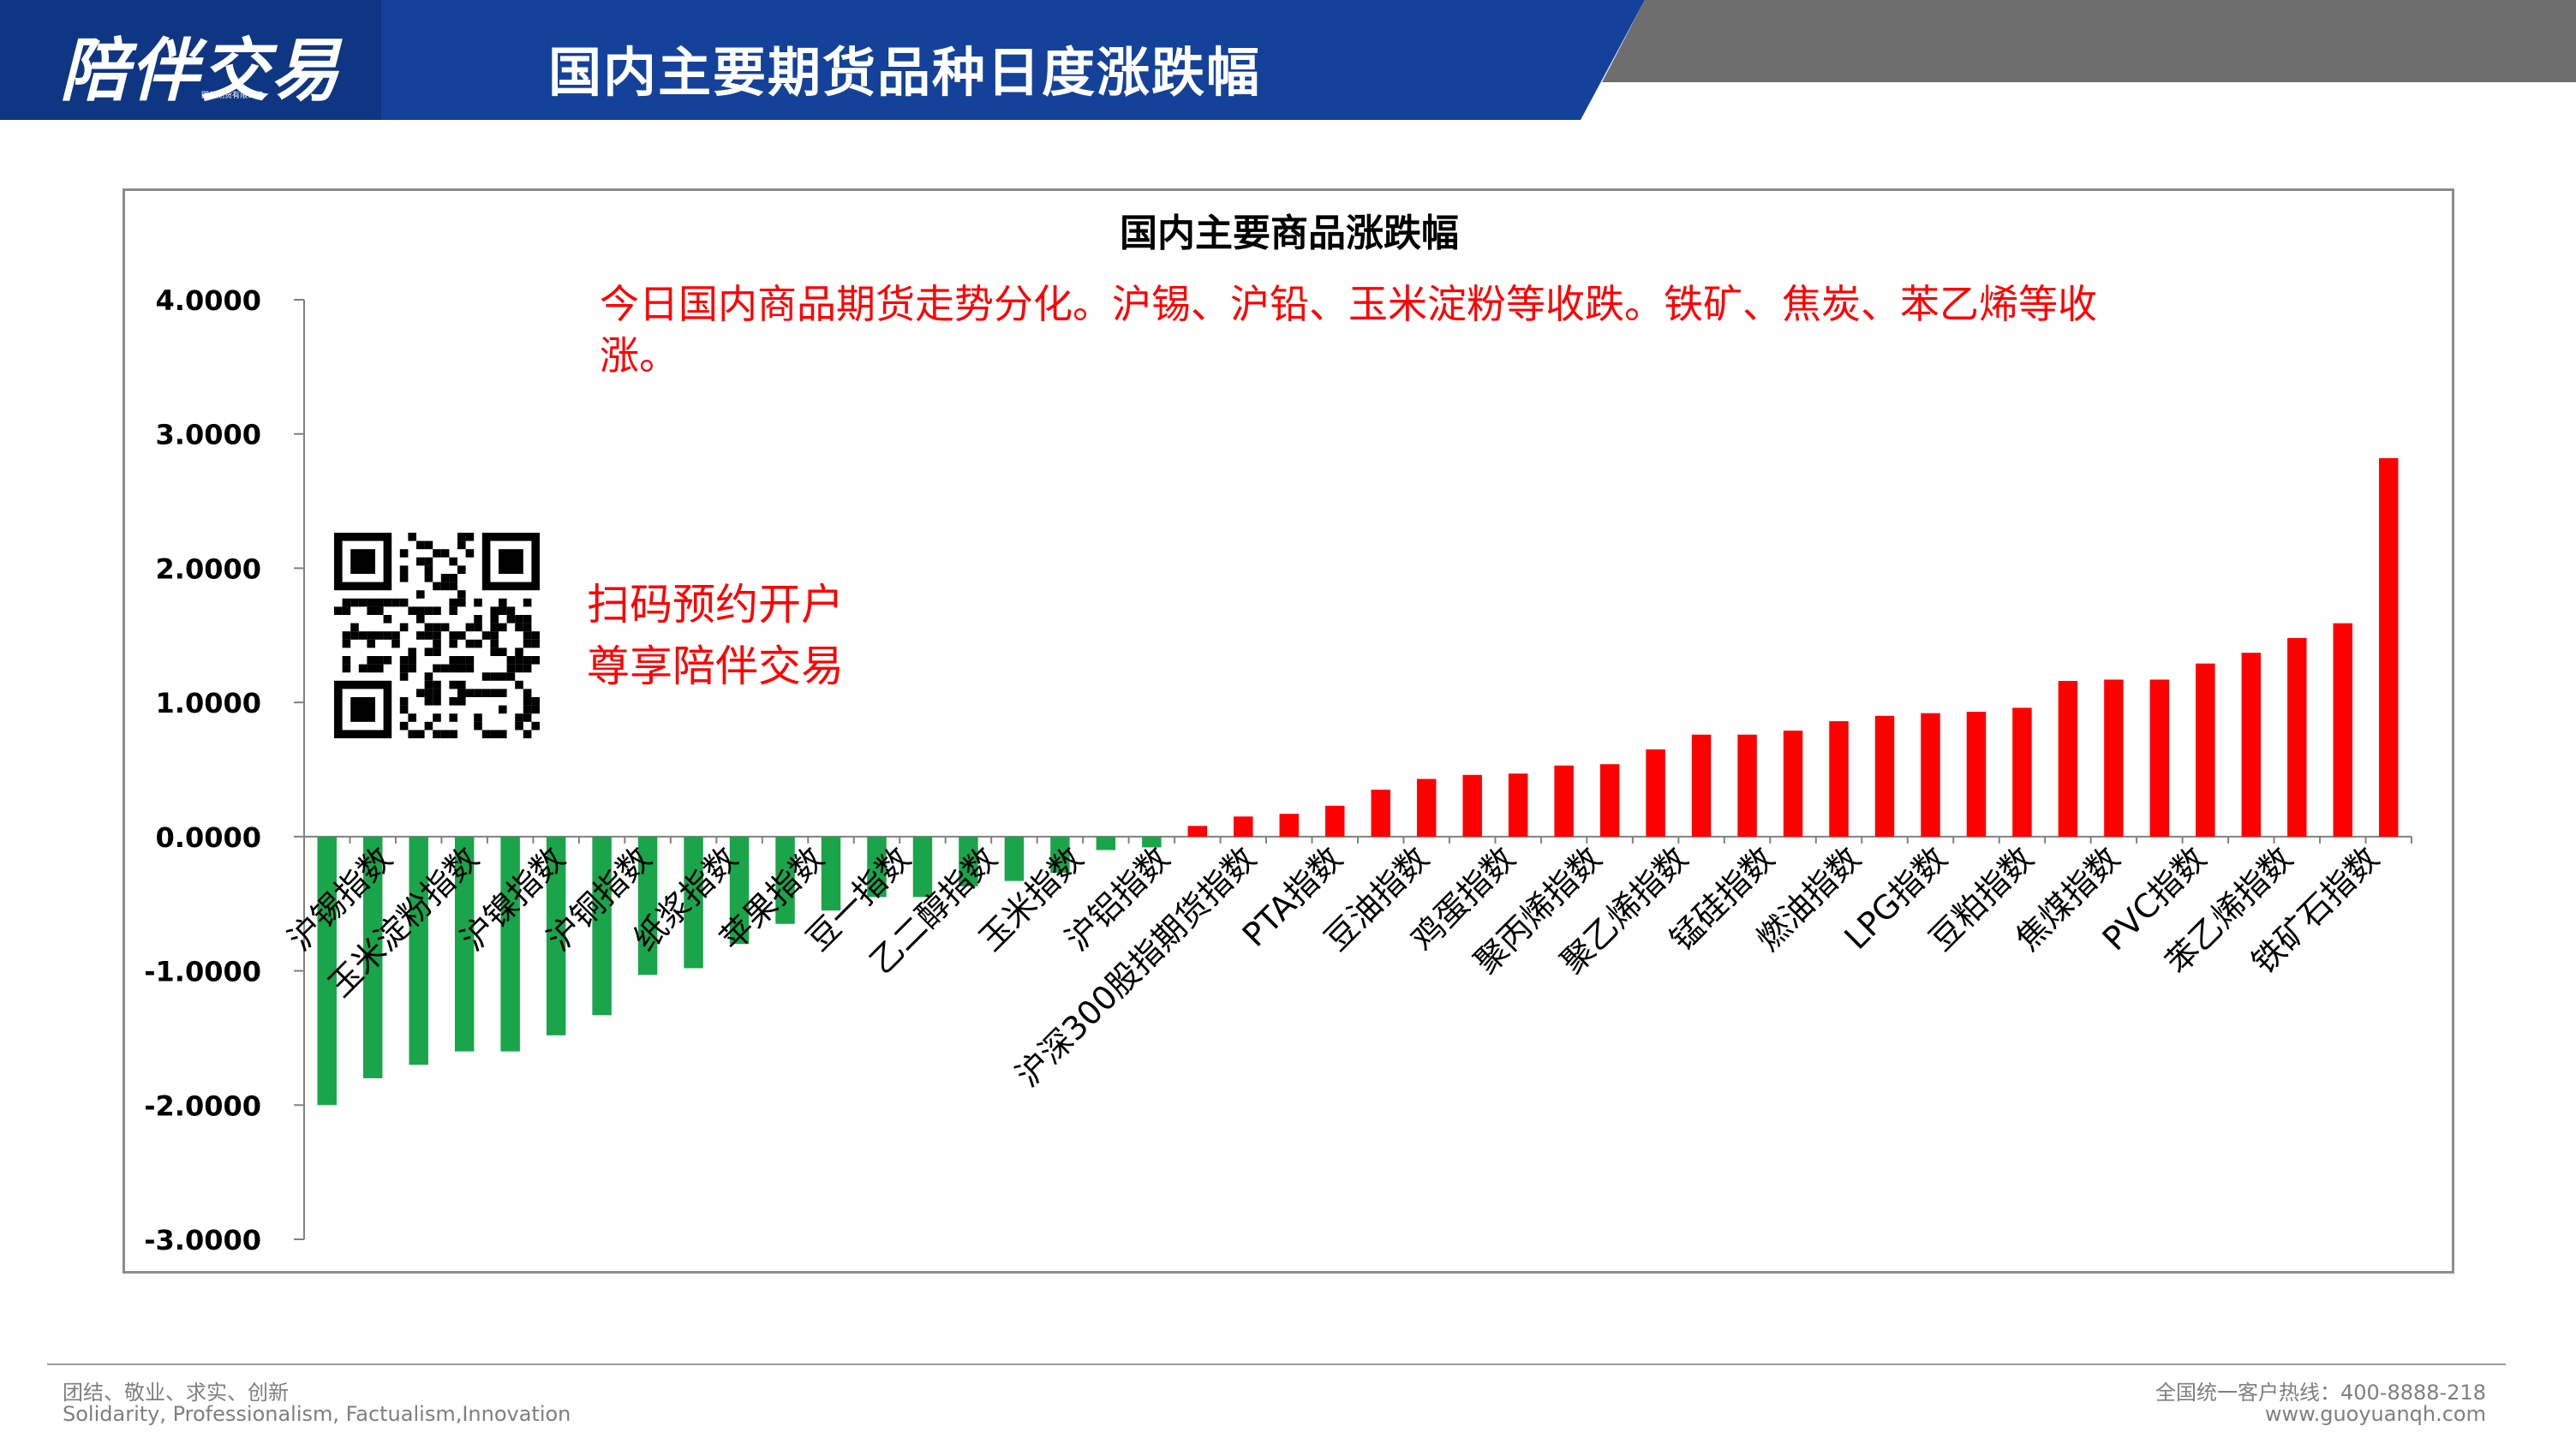 This screenshot has width=2576, height=1450. What do you see at coordinates (209, 435) in the screenshot?
I see `y-tick-label: 3.0000` at bounding box center [209, 435].